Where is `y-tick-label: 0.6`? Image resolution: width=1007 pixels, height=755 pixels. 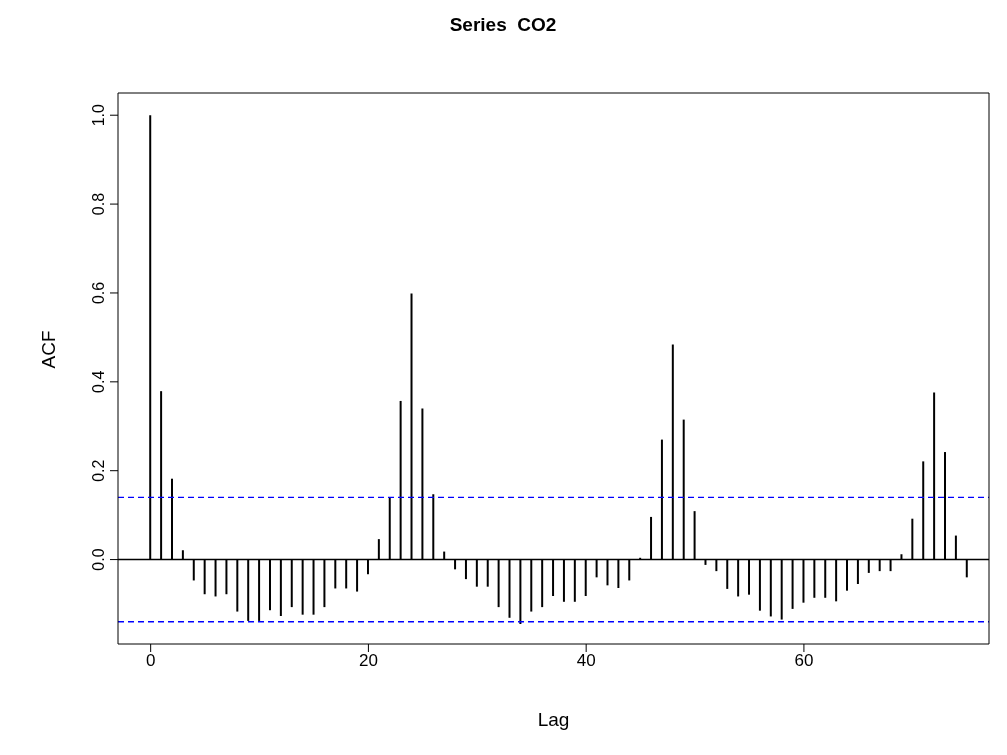 y-tick-label: 0.6 is located at coordinates (98, 293).